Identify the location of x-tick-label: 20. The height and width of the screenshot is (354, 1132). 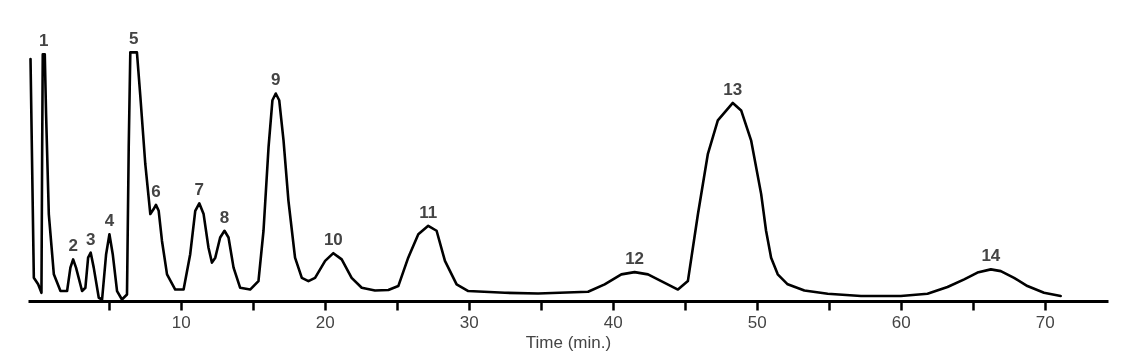
(325, 322).